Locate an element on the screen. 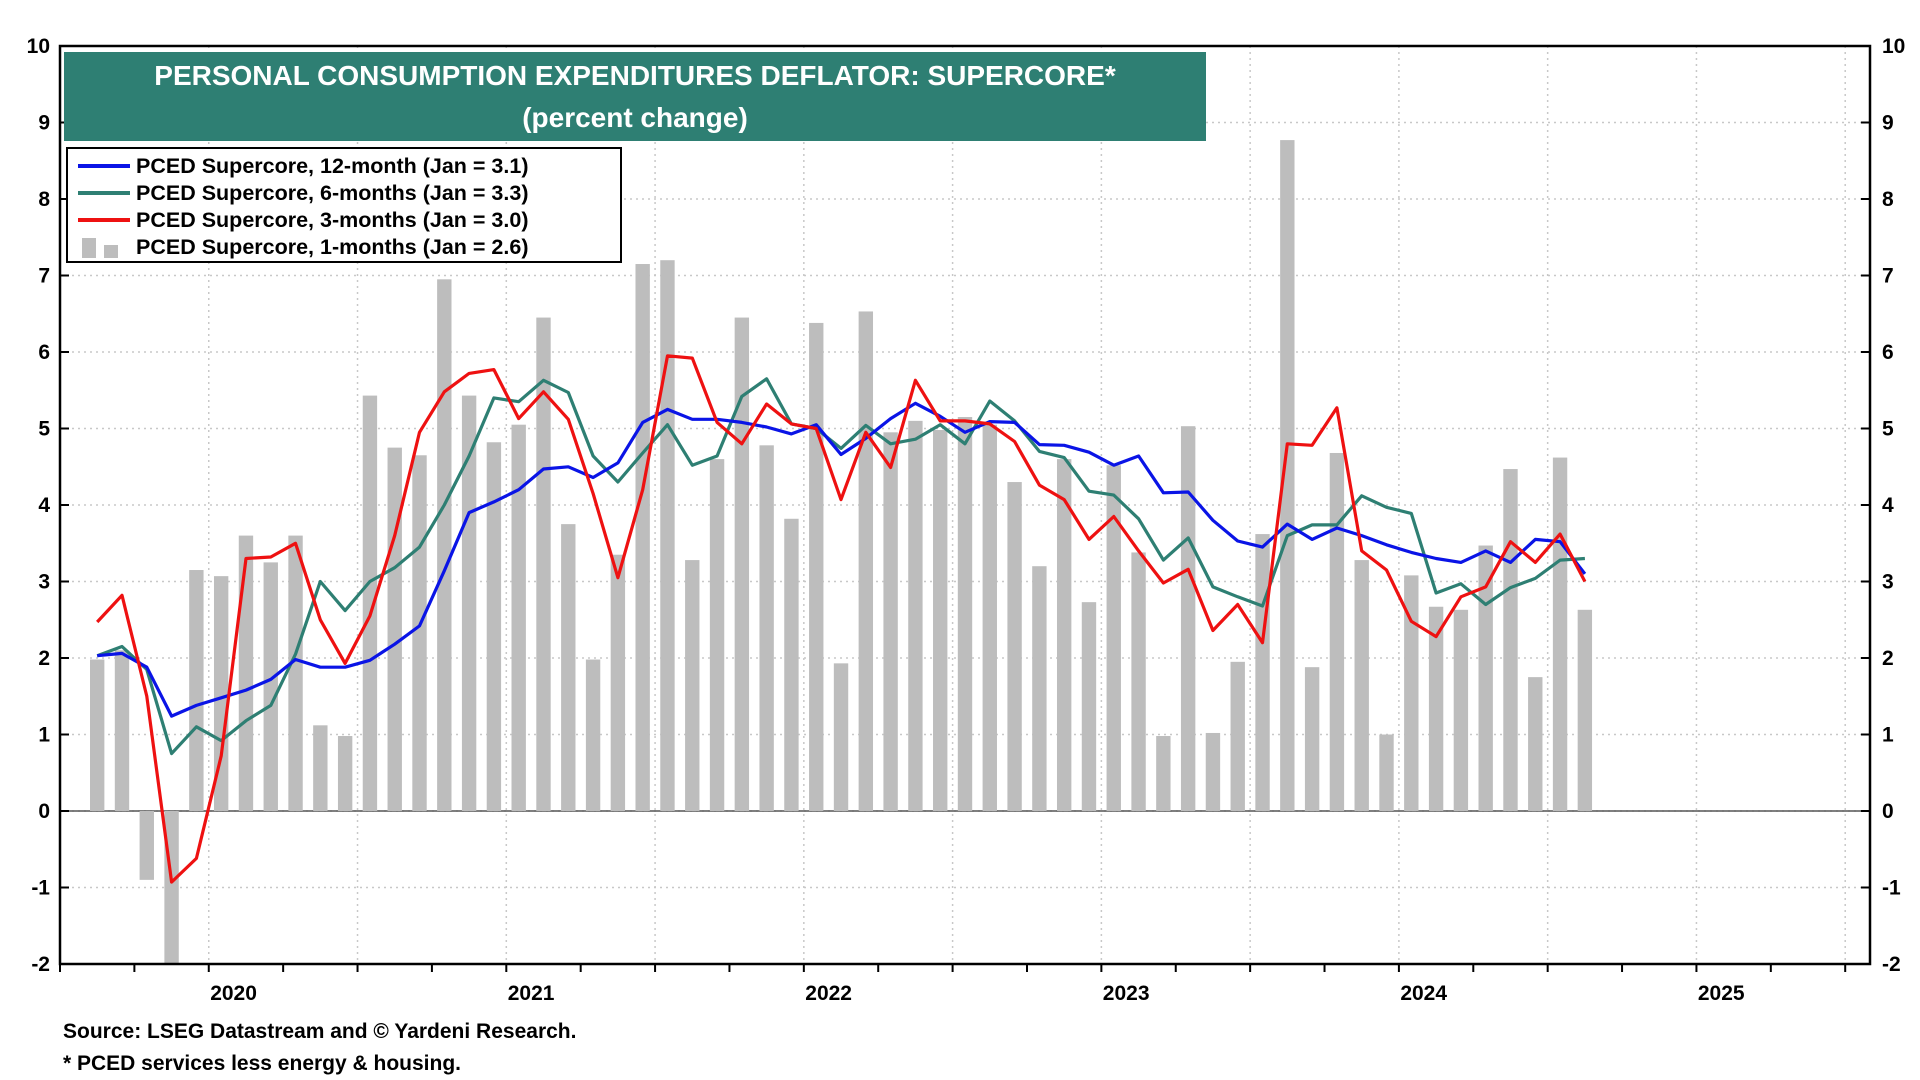 This screenshot has width=1920, height=1080. y-tick-label-left: 3 is located at coordinates (44, 582).